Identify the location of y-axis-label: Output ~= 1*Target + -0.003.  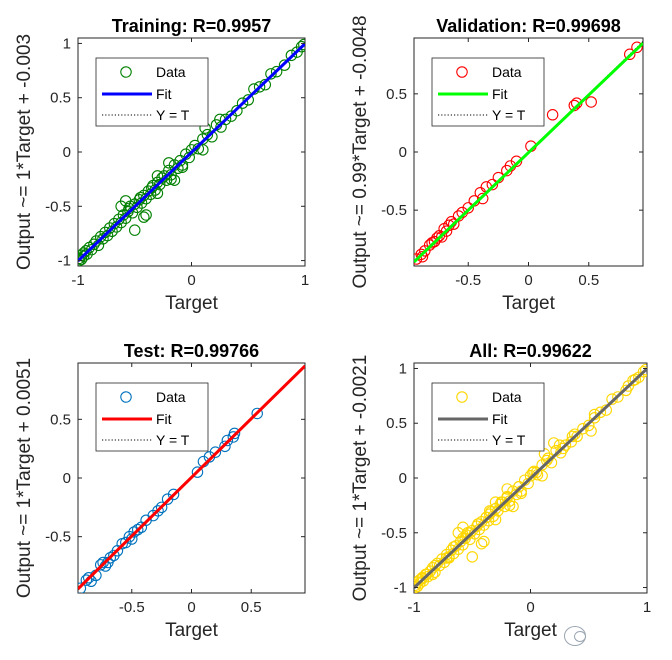
(24, 152).